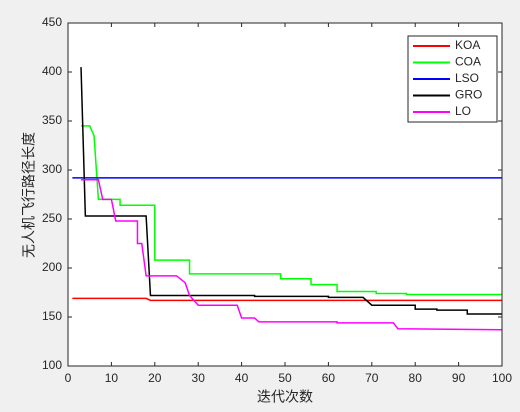  I want to click on x-tick-label: 10, so click(112, 378).